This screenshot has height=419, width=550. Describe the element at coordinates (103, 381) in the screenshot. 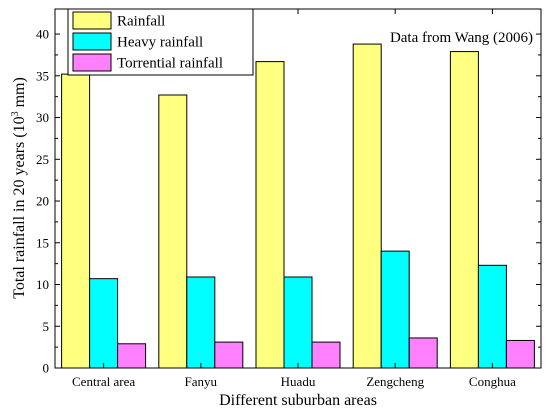

I see `x-tick-label-central-area: Central area` at that location.